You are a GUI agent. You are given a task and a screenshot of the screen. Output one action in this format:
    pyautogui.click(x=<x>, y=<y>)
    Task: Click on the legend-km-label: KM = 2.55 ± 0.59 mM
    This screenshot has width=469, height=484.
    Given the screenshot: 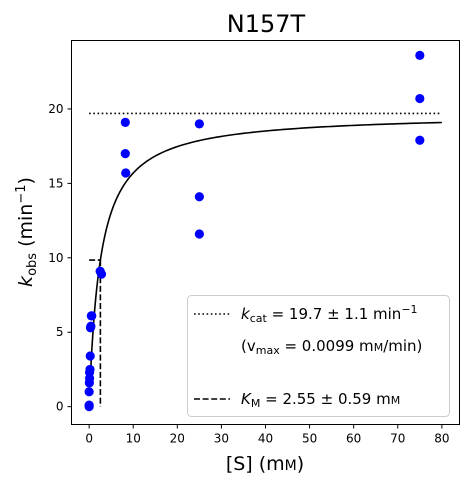 What is the action you would take?
    pyautogui.click(x=320, y=400)
    